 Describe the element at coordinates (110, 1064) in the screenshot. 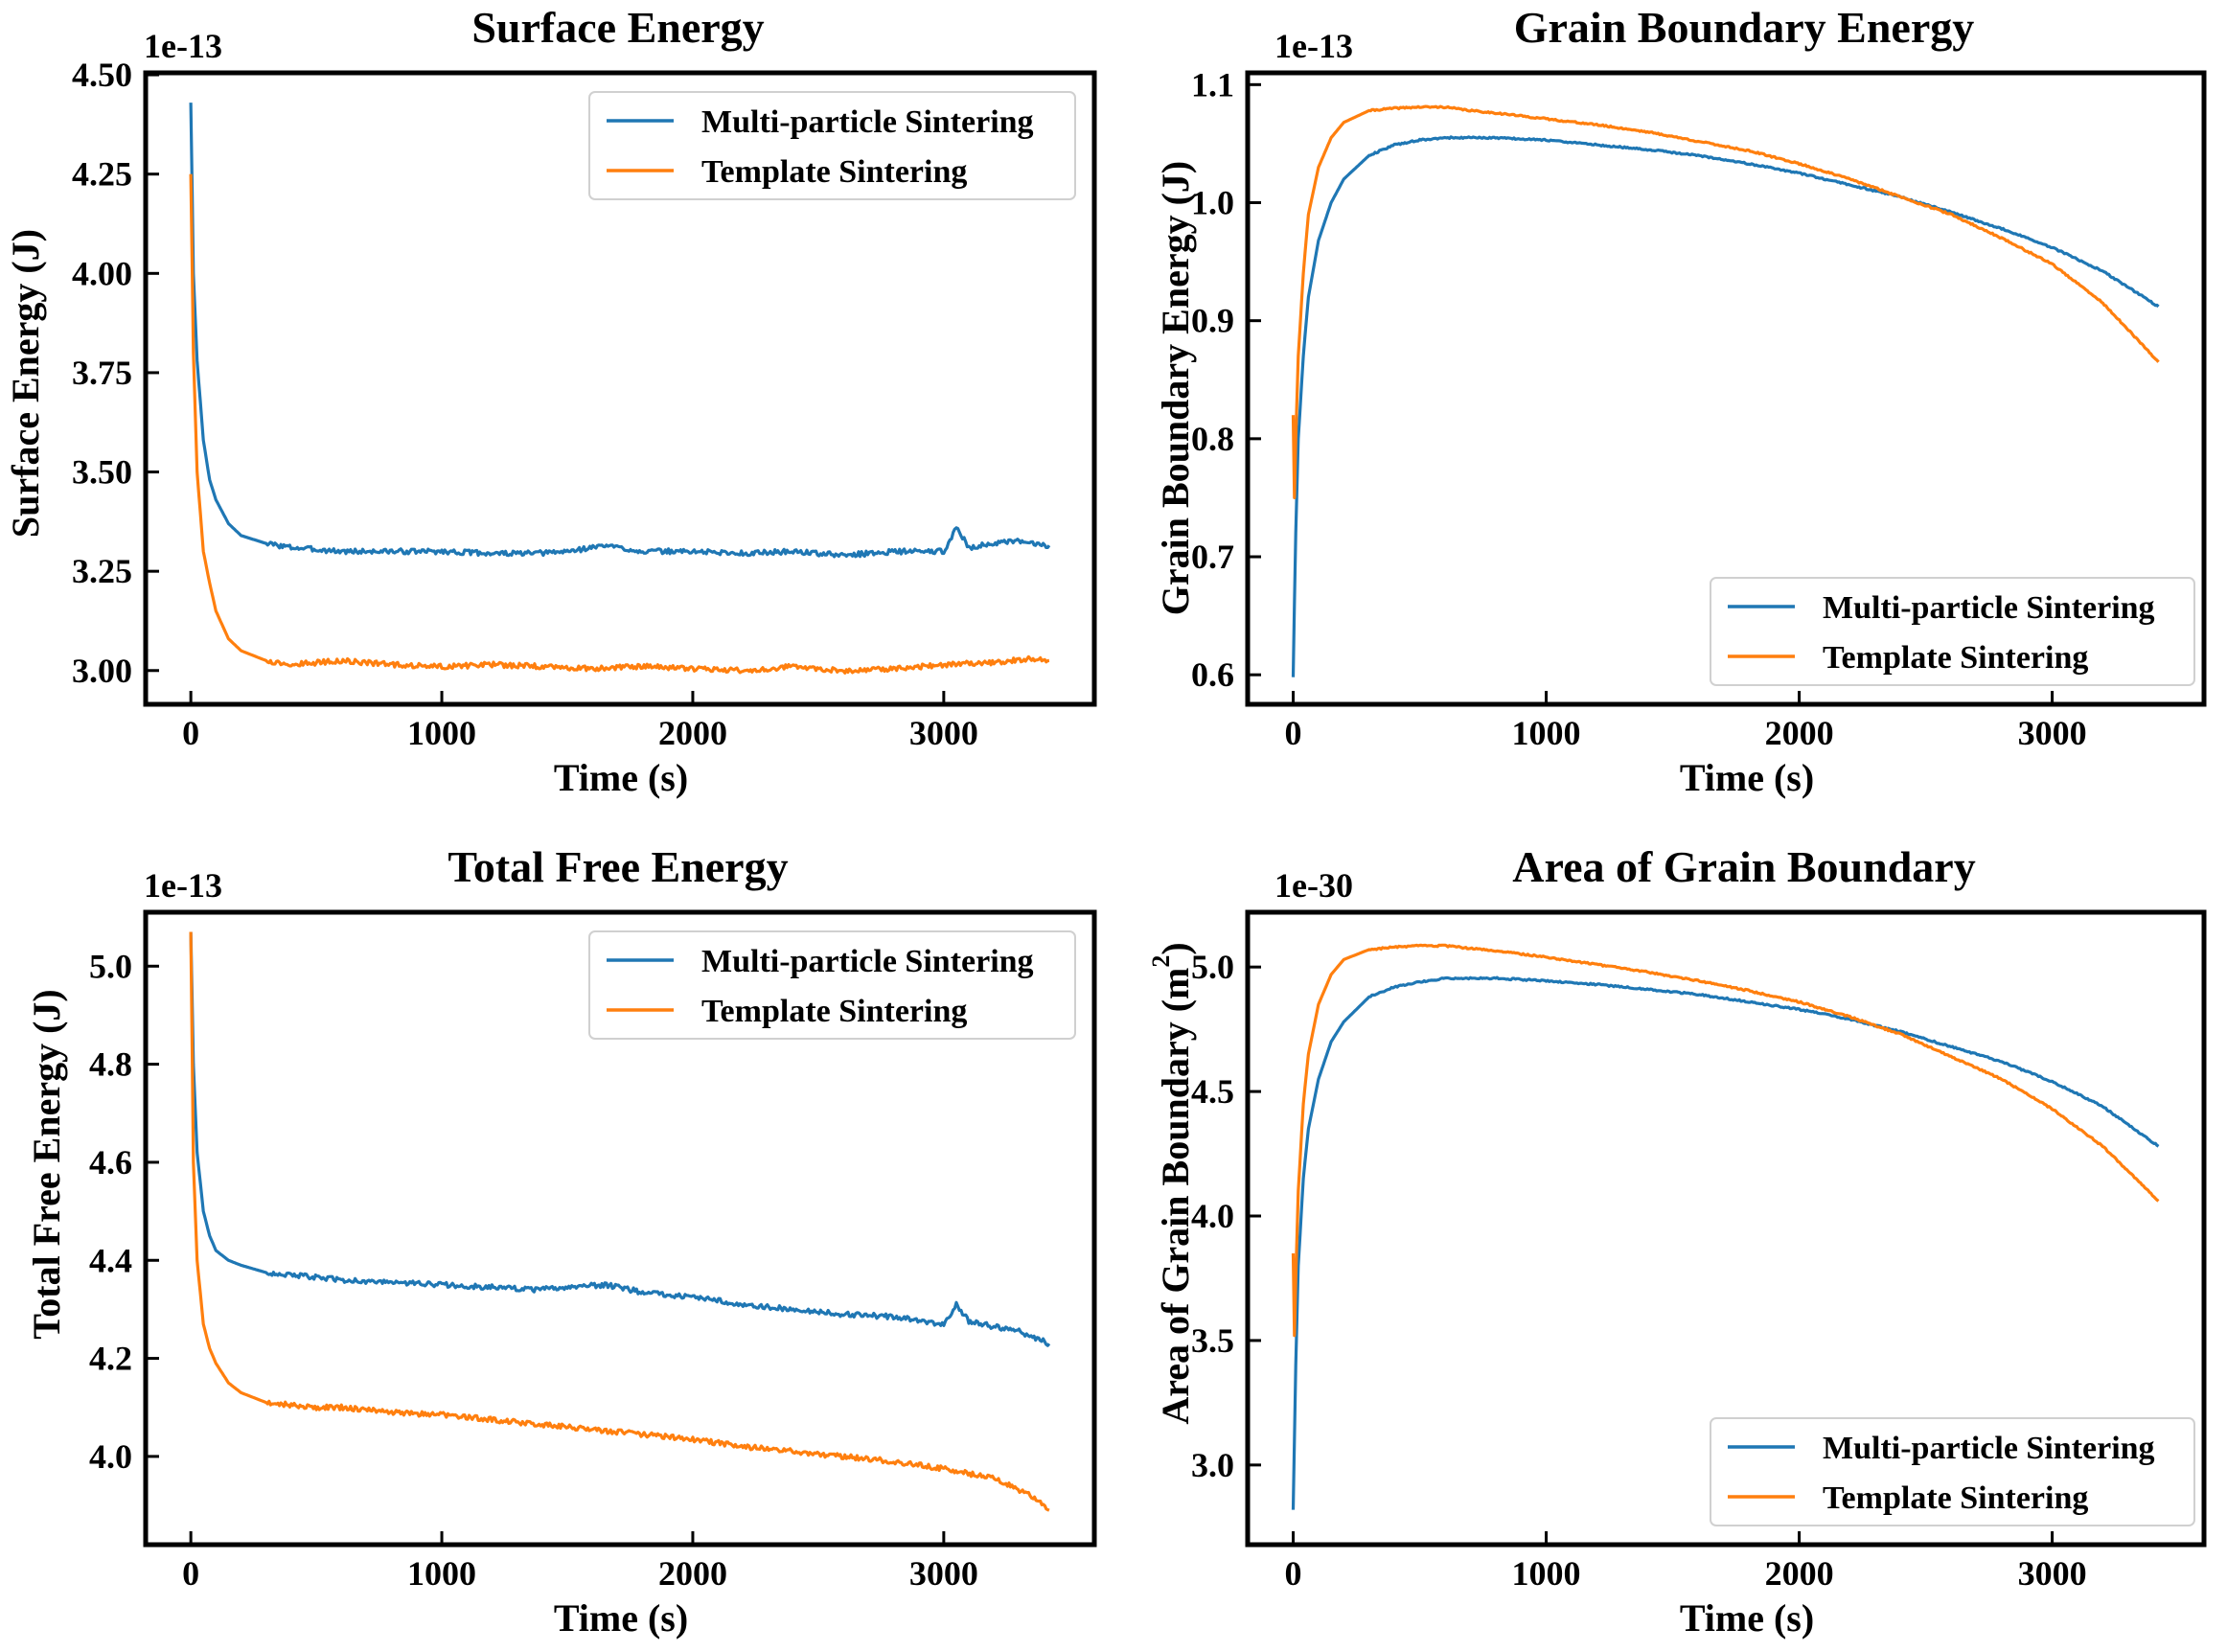

I see `y-tick-label: 4.8` at that location.